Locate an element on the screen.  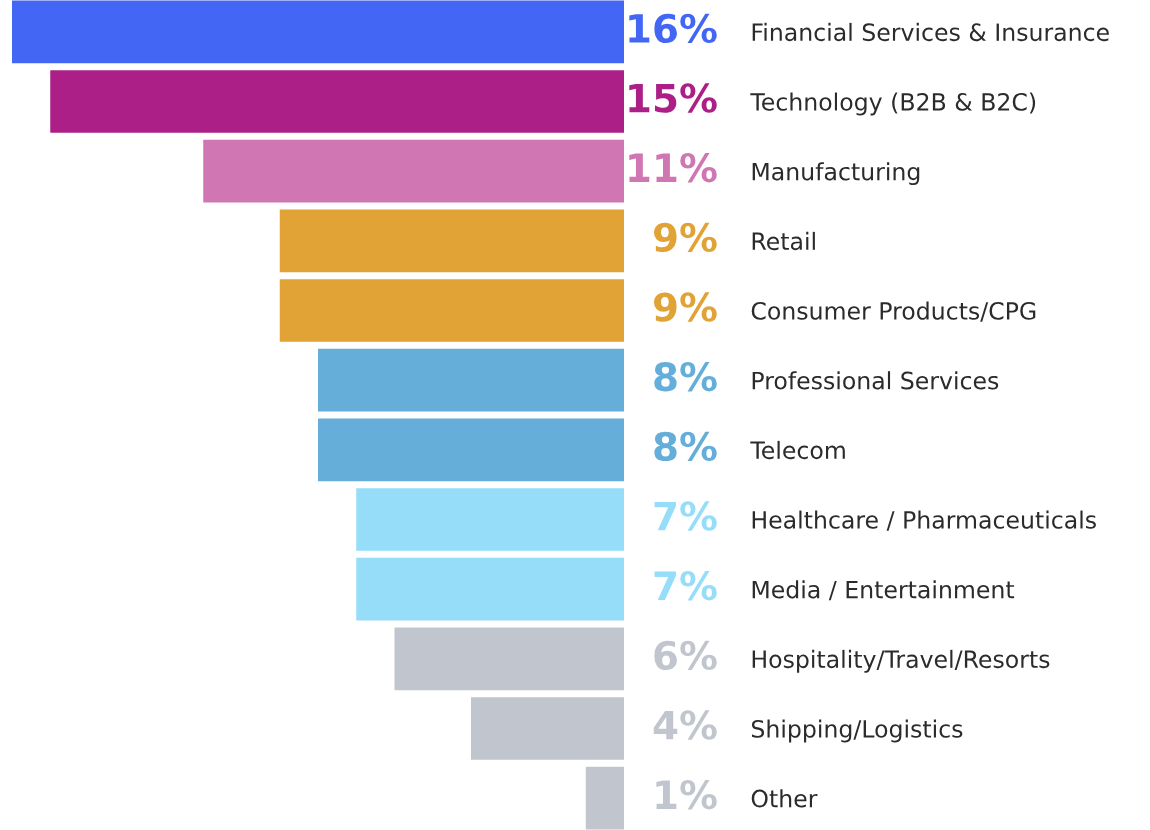
y-tick-label: Telecom is located at coordinates (797, 450).